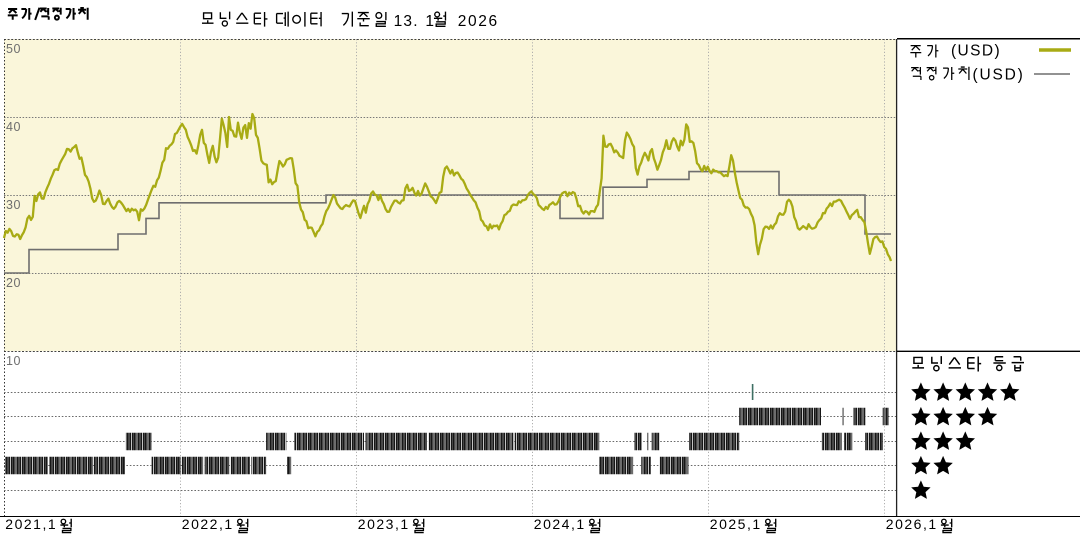 The image size is (1080, 540). What do you see at coordinates (406, 21) in the screenshot?
I see `svg-text: 13.` at bounding box center [406, 21].